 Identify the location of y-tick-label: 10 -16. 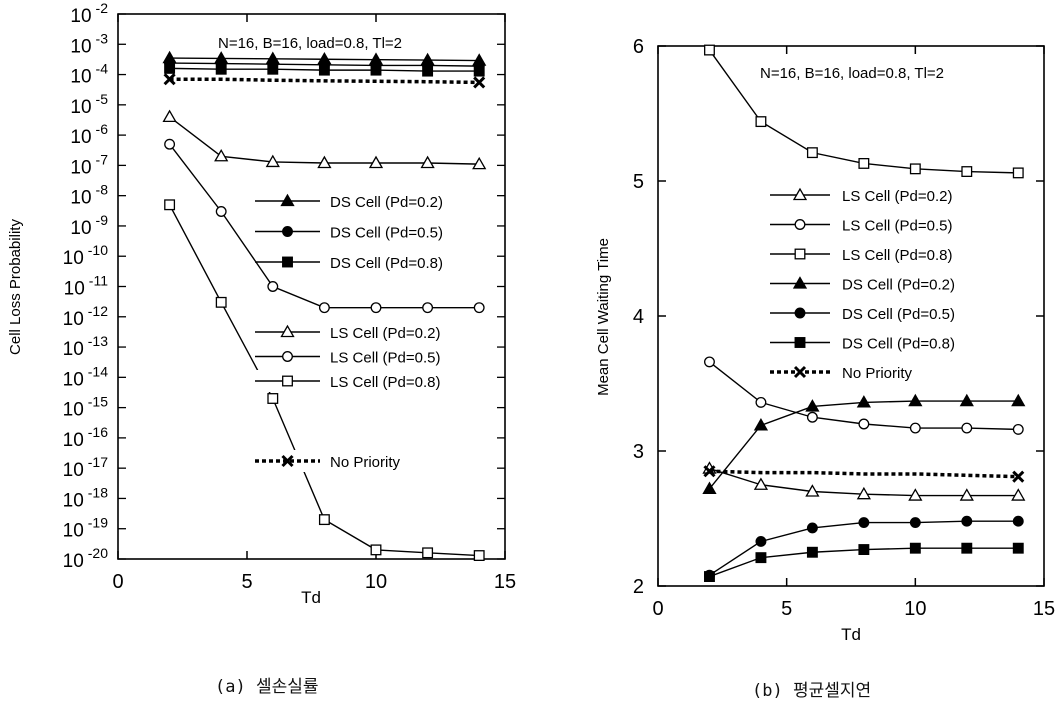
(86, 437).